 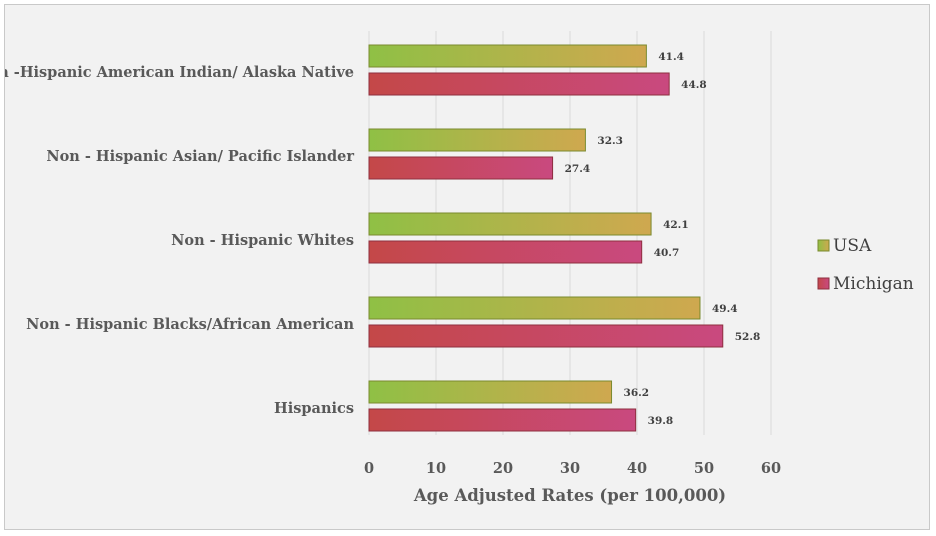 What do you see at coordinates (369, 468) in the screenshot?
I see `x-tick-label: 0` at bounding box center [369, 468].